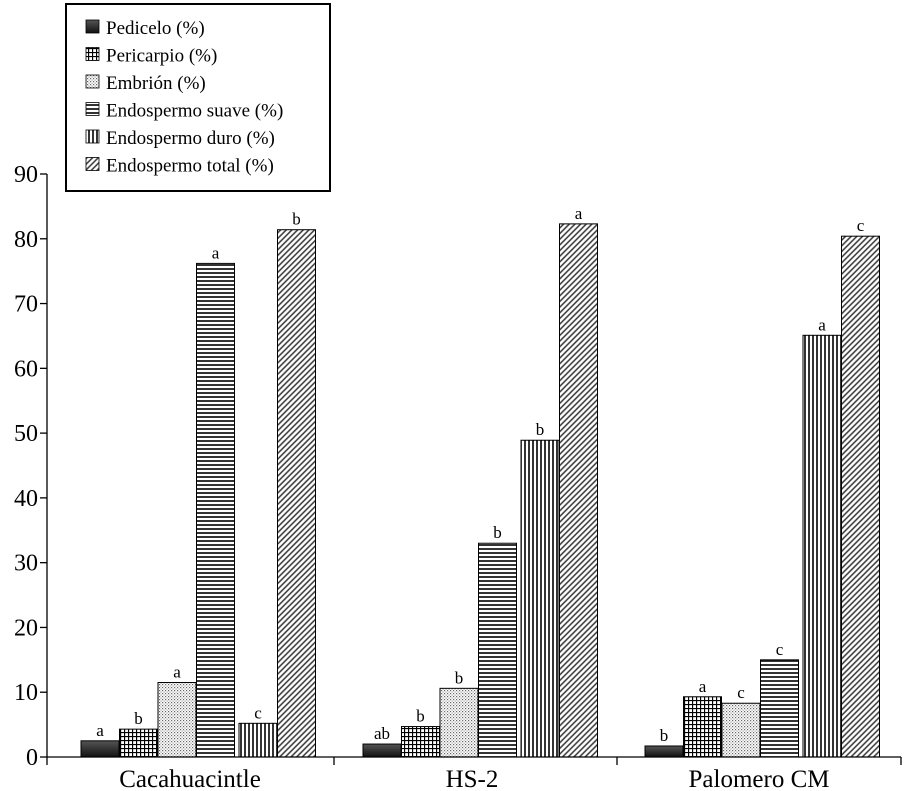 This screenshot has width=905, height=791. I want to click on legend-label-3: Endospermo suave (%), so click(194, 111).